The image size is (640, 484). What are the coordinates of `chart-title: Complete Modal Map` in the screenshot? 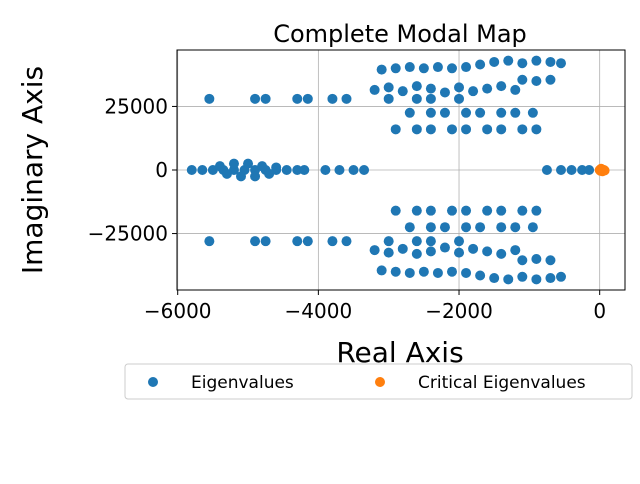 It's located at (400, 34).